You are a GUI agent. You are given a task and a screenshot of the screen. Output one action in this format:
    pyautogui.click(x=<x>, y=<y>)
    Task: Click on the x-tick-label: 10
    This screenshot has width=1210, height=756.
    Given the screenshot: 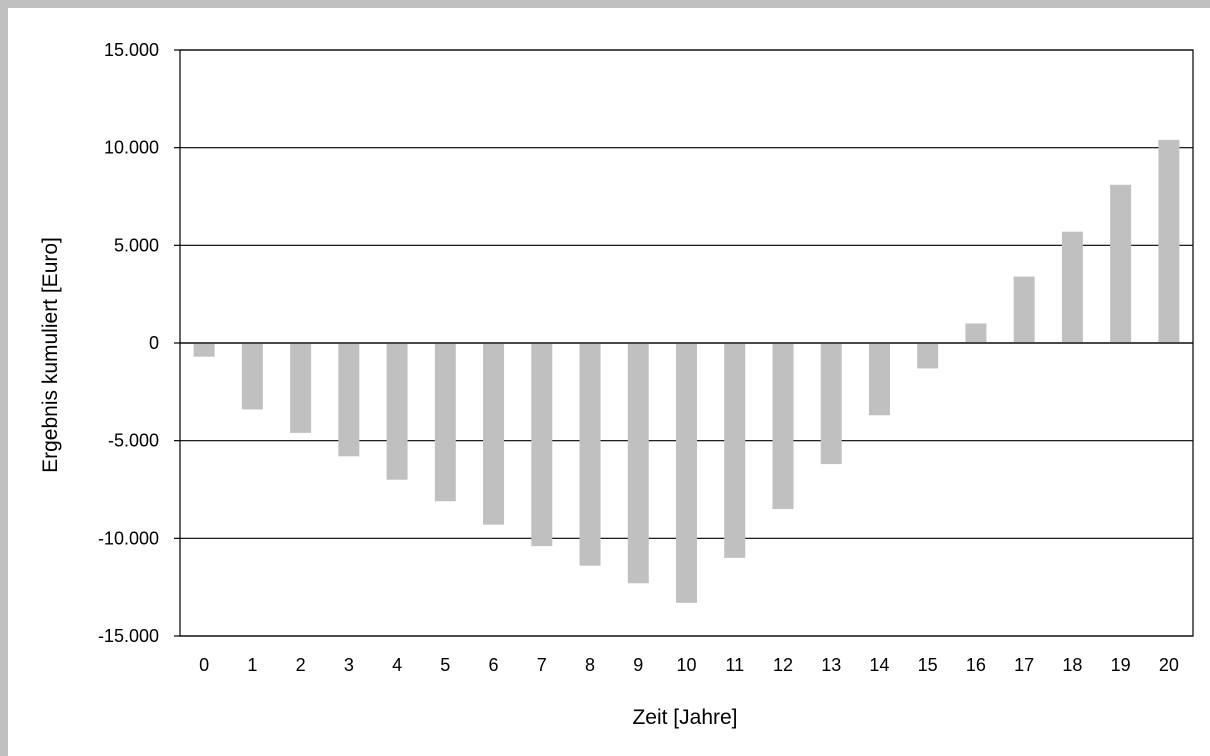 What is the action you would take?
    pyautogui.click(x=686, y=665)
    